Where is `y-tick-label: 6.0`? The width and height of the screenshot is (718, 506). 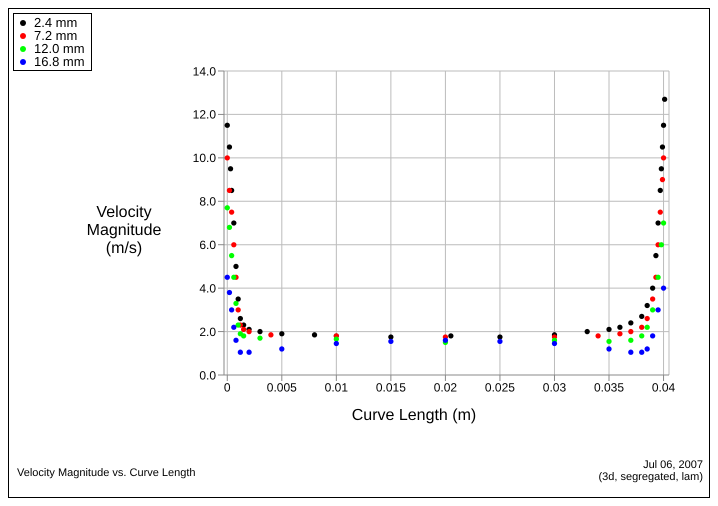
y-tick-label: 6.0 is located at coordinates (207, 245).